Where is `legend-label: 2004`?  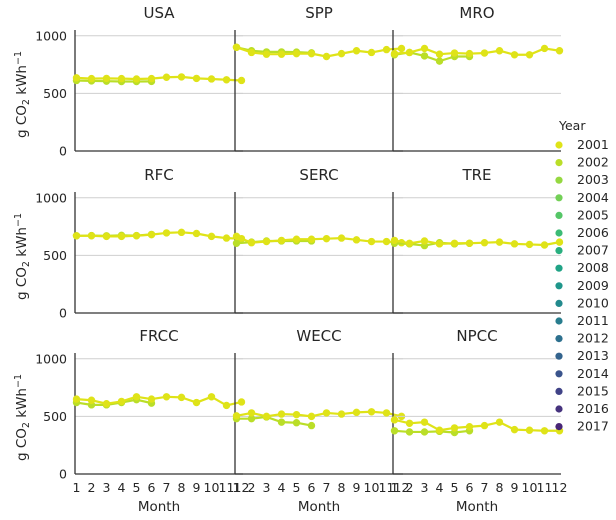 legend-label: 2004 is located at coordinates (593, 197).